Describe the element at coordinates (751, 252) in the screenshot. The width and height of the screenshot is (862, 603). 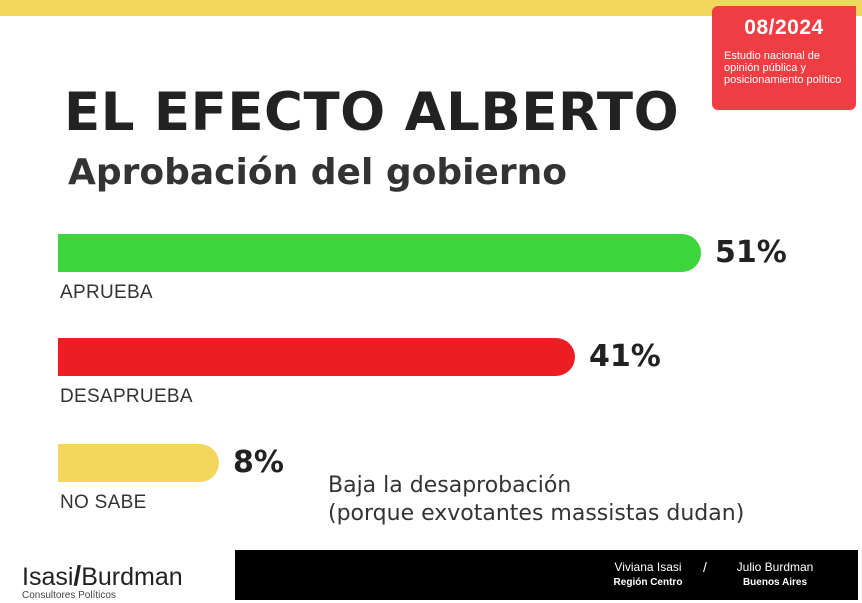
I see `bar-value-label: 51%` at that location.